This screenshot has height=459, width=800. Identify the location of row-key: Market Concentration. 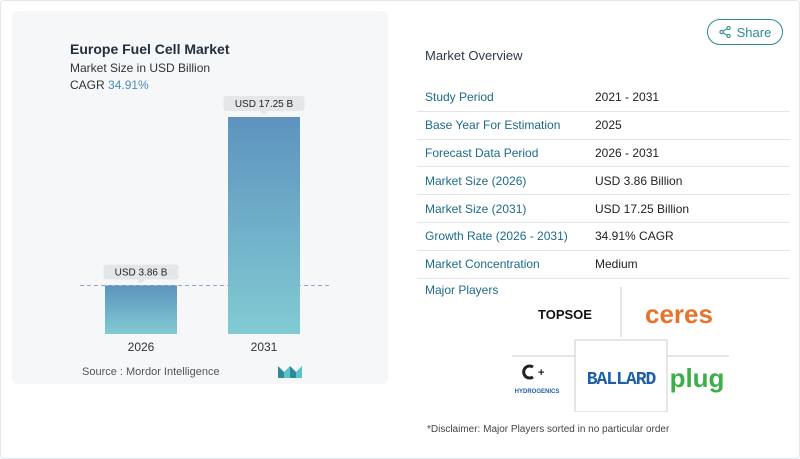
(502, 264).